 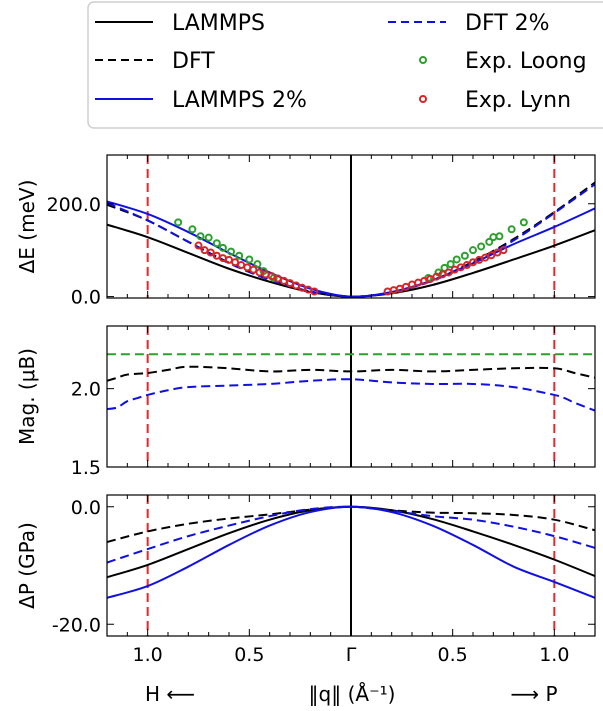 What do you see at coordinates (86, 468) in the screenshot?
I see `y-tick-label: 1.5` at bounding box center [86, 468].